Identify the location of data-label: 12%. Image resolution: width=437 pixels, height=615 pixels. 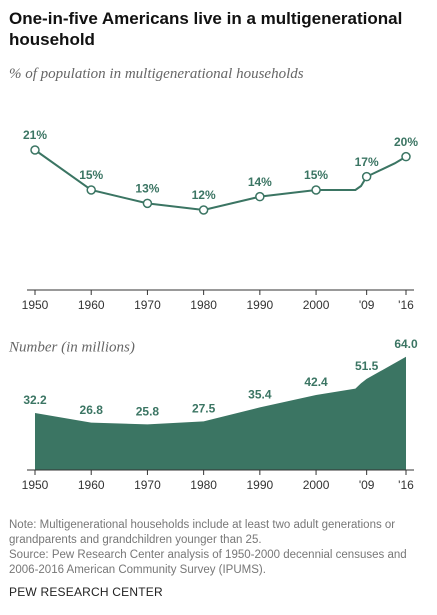
(204, 195).